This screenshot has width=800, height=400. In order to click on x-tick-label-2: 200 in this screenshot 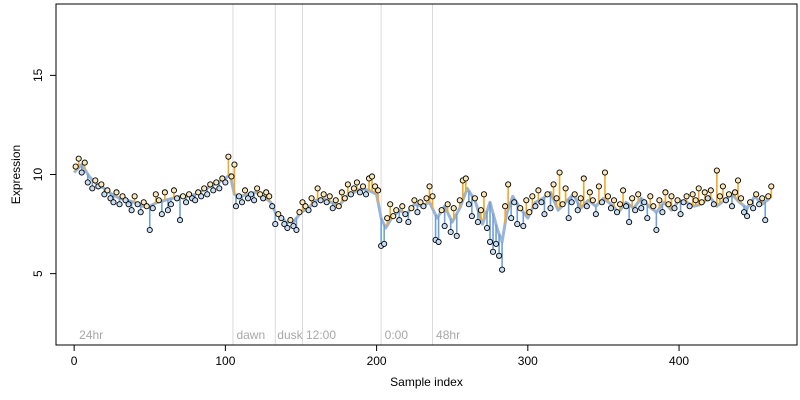, I will do `click(377, 361)`.